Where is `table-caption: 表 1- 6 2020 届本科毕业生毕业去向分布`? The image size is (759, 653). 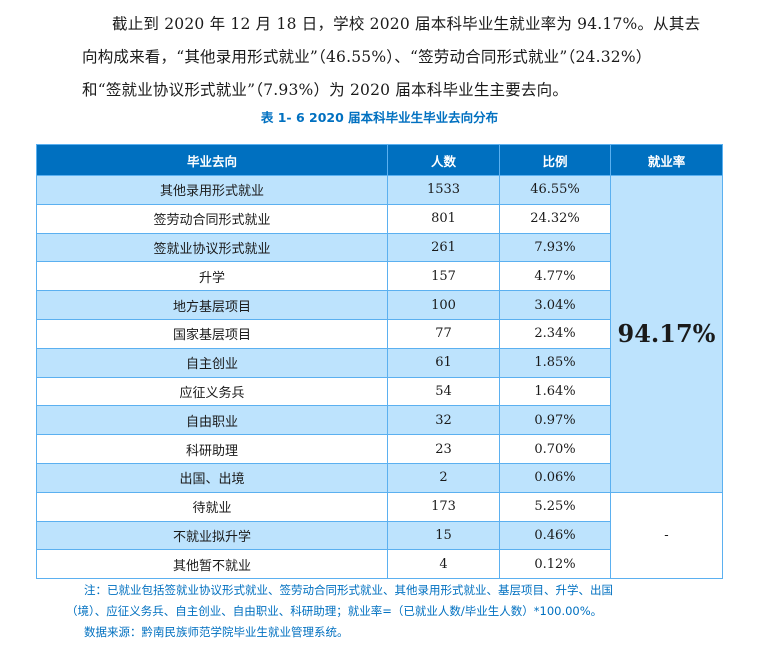 table-caption: 表 1- 6 2020 届本科毕业生毕业去向分布 is located at coordinates (379, 117).